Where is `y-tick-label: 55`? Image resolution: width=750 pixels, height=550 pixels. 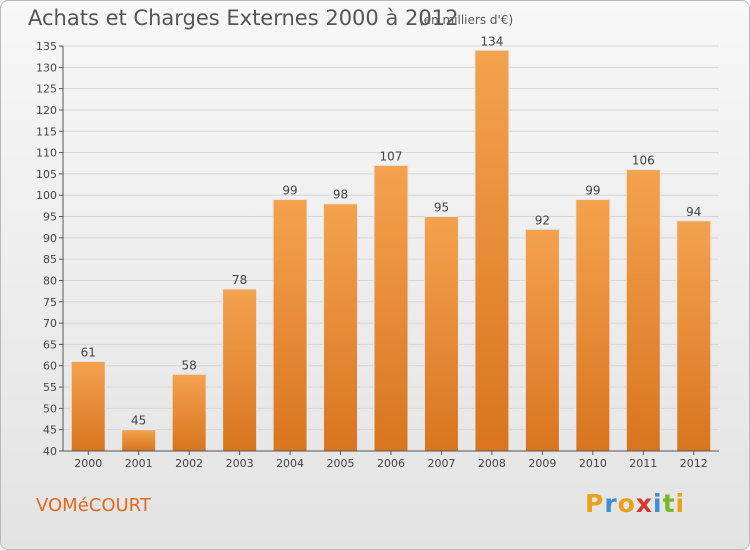
y-tick-label: 55 is located at coordinates (50, 387).